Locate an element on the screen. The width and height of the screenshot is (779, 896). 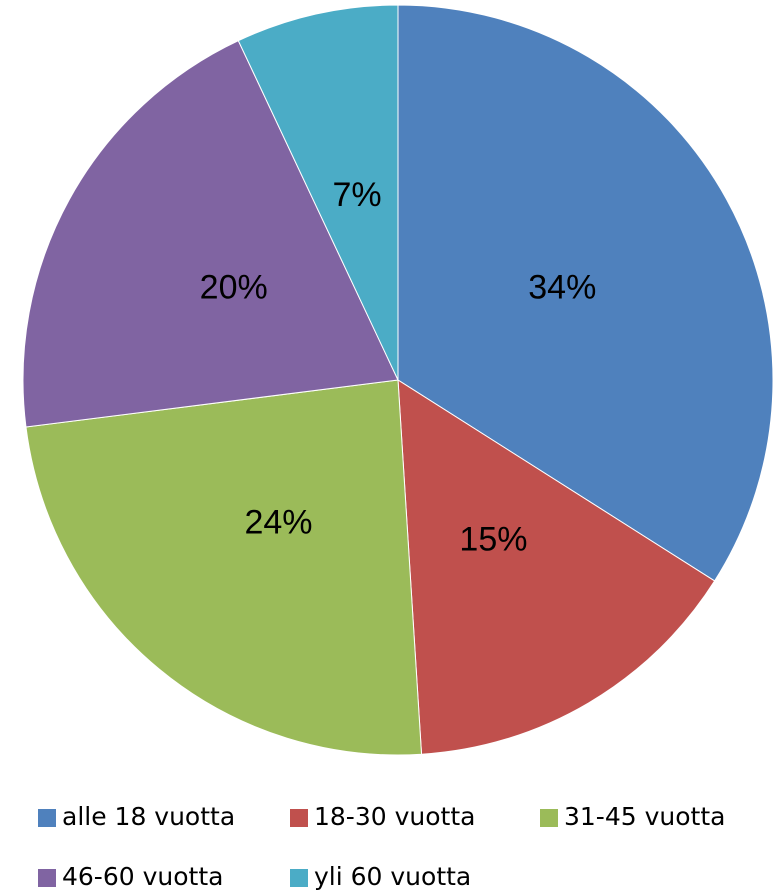
legend-label: 46-60 vuotta is located at coordinates (142, 876).